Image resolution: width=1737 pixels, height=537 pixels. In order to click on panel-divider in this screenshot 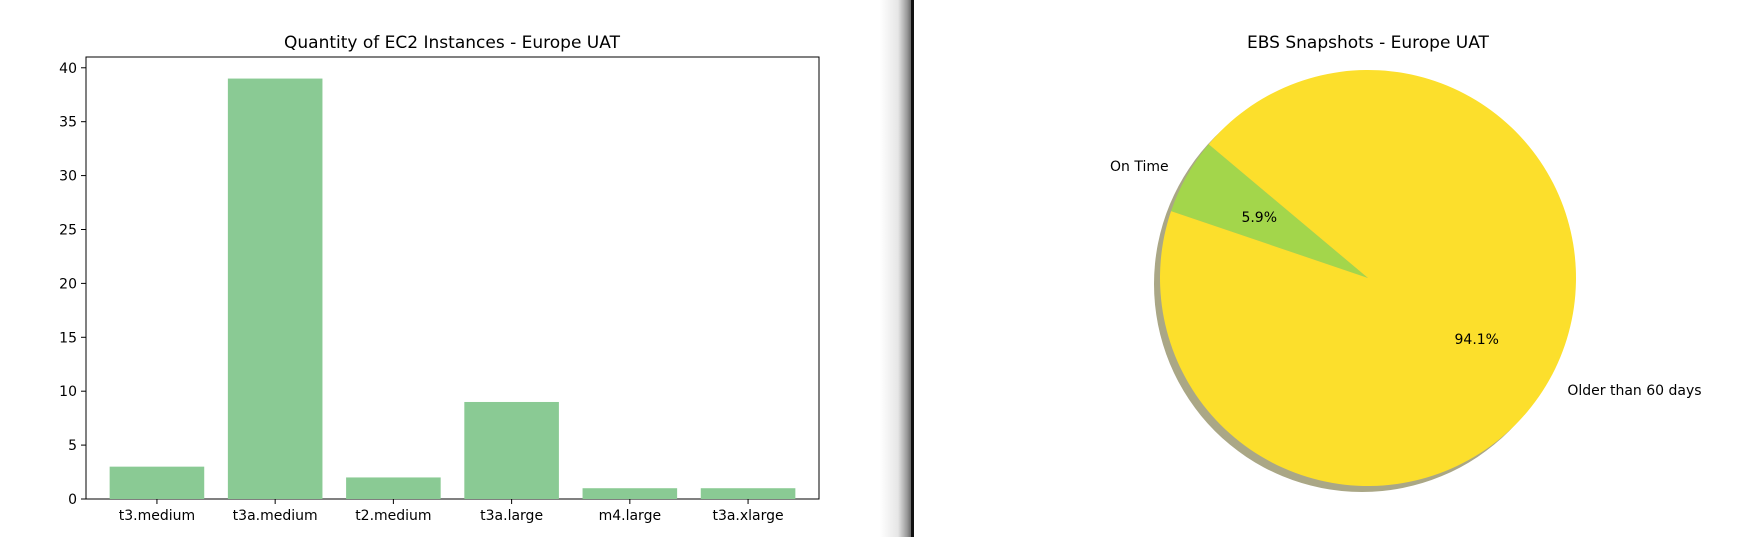, I will do `click(912, 268)`.